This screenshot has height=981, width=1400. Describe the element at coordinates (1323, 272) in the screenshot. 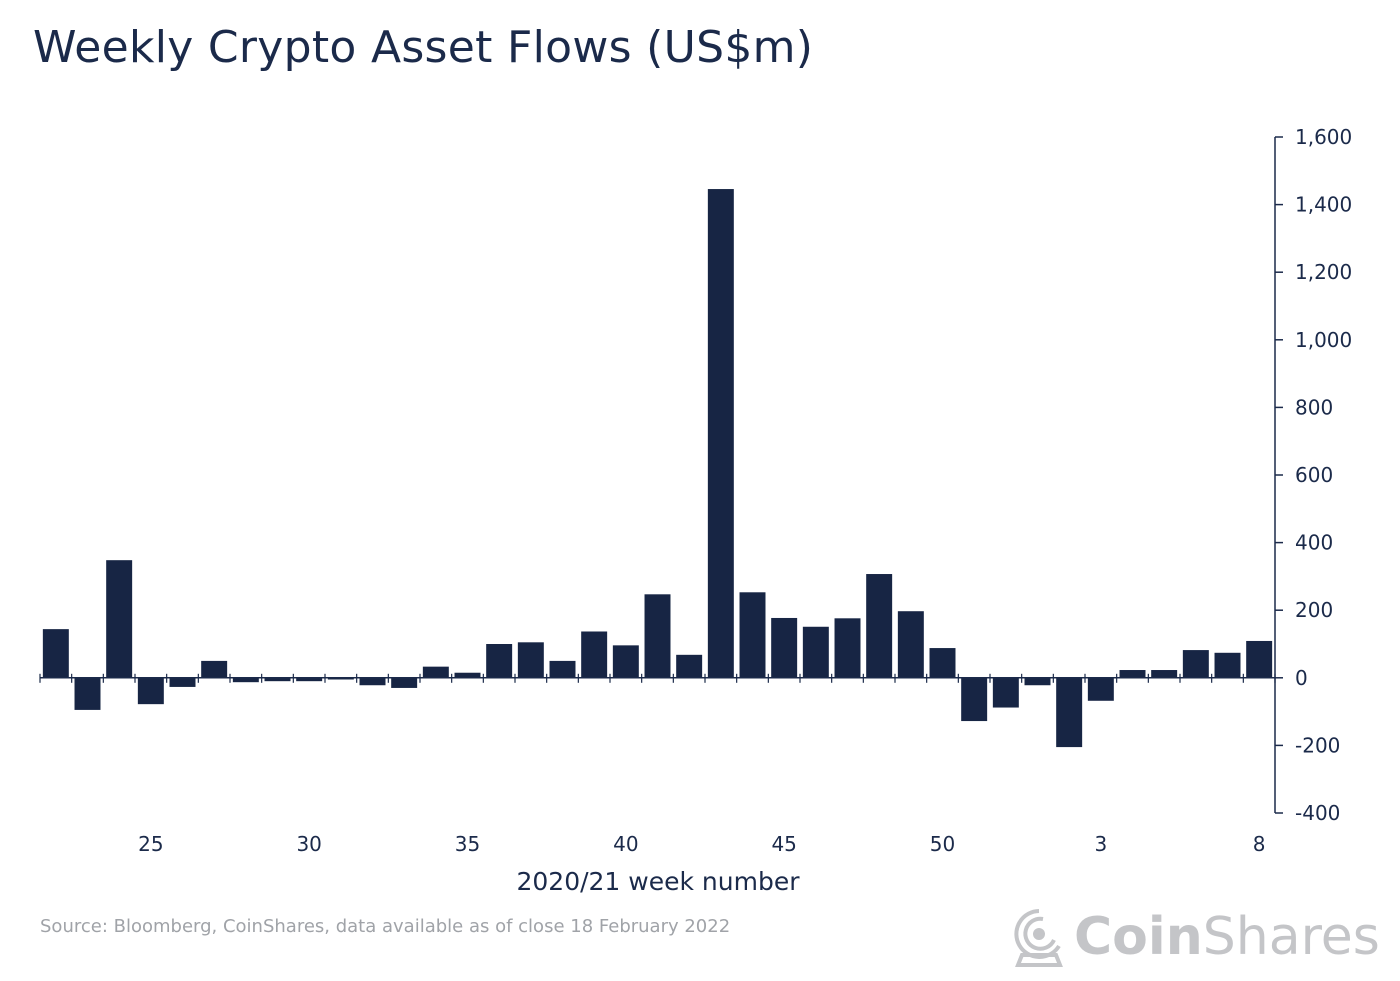

I see `y-tick-label: 1,200` at that location.